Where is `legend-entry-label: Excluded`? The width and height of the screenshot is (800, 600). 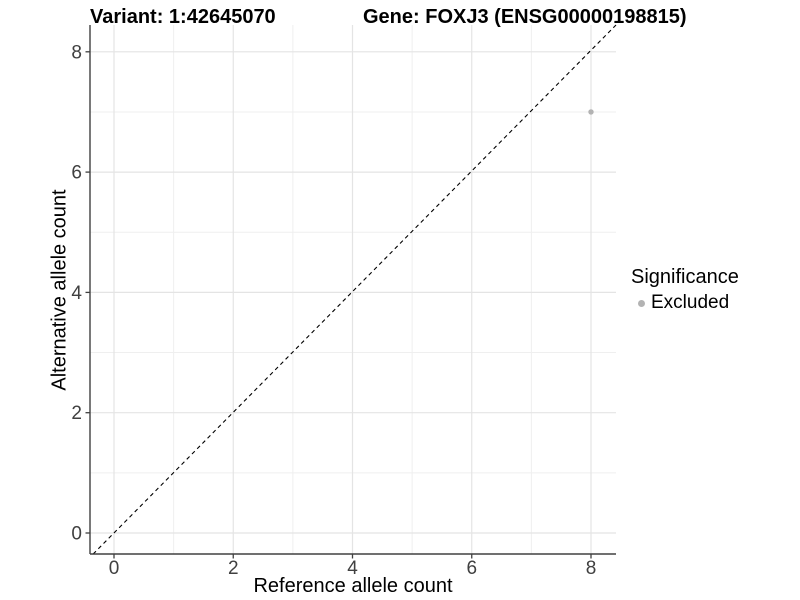 legend-entry-label: Excluded is located at coordinates (690, 302).